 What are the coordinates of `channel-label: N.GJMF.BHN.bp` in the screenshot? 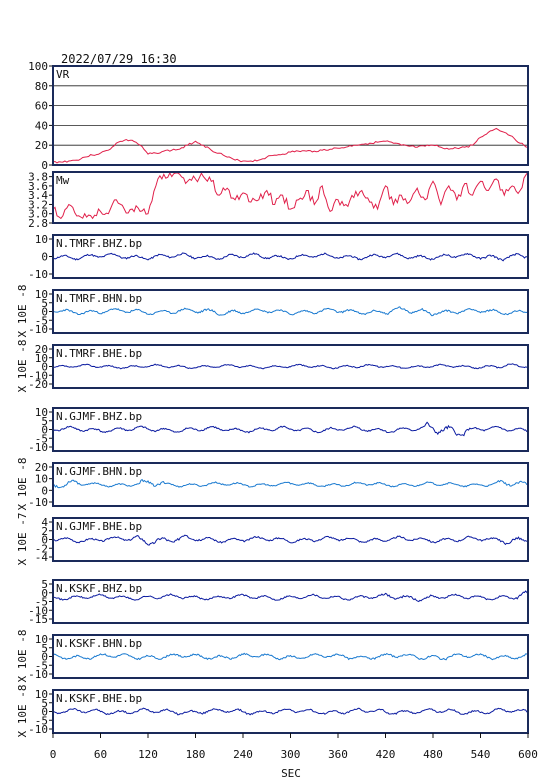 It's located at (99, 471).